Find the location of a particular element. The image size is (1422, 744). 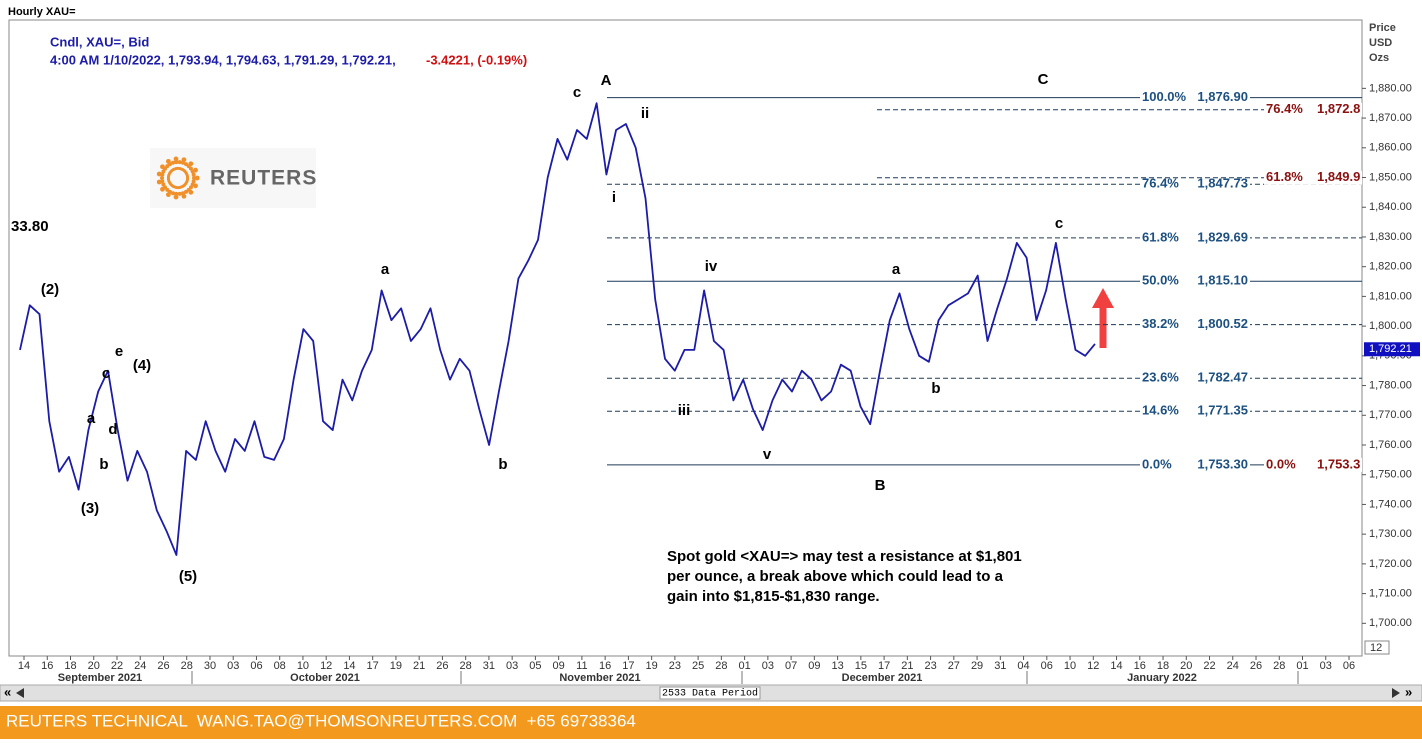

axis-label: Ozs is located at coordinates (1379, 58).